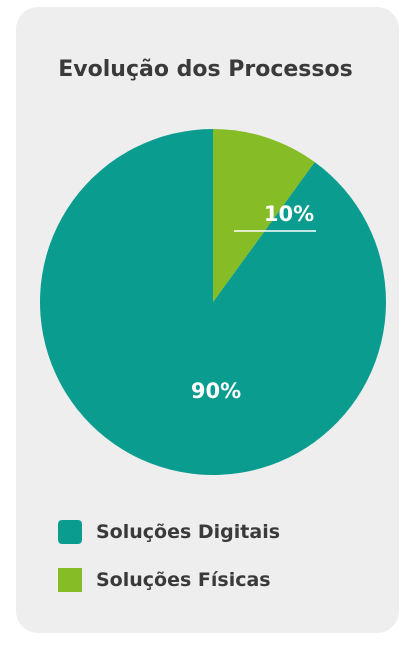 This screenshot has width=411, height=651. I want to click on legend-item-solucoes-digitais: Soluções Digitais, so click(169, 532).